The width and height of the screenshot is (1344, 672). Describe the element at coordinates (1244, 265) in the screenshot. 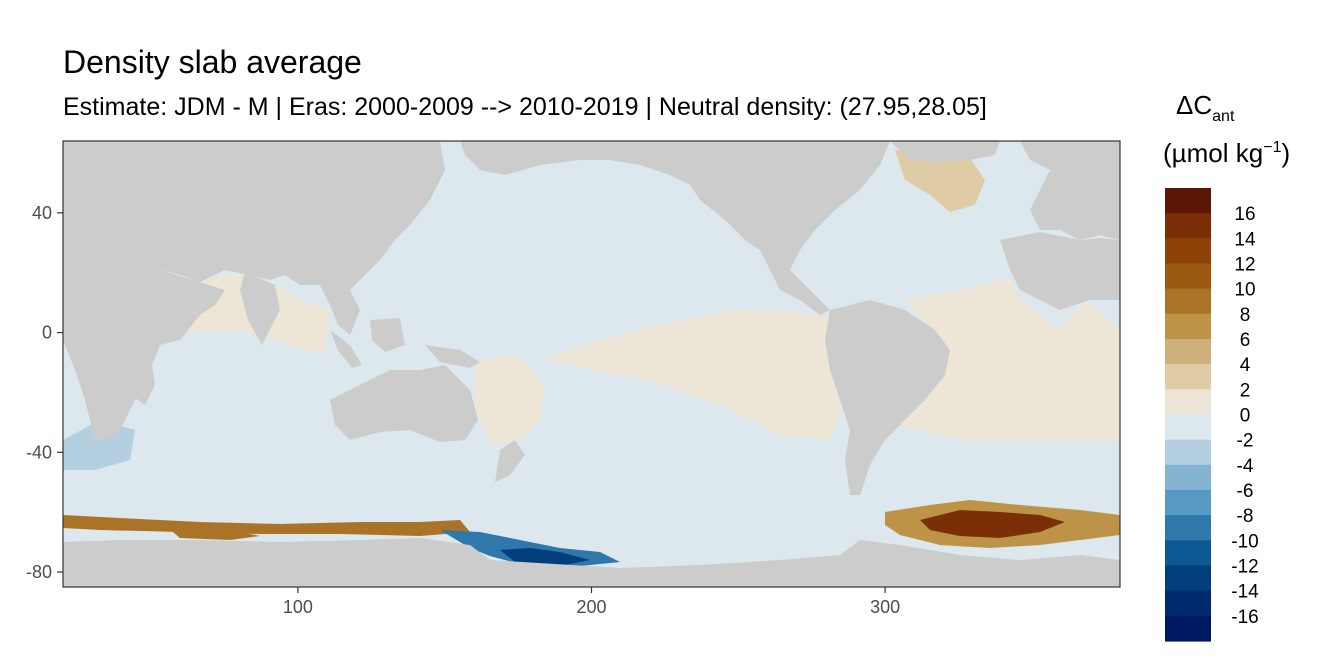

I see `legend-label: 12` at that location.